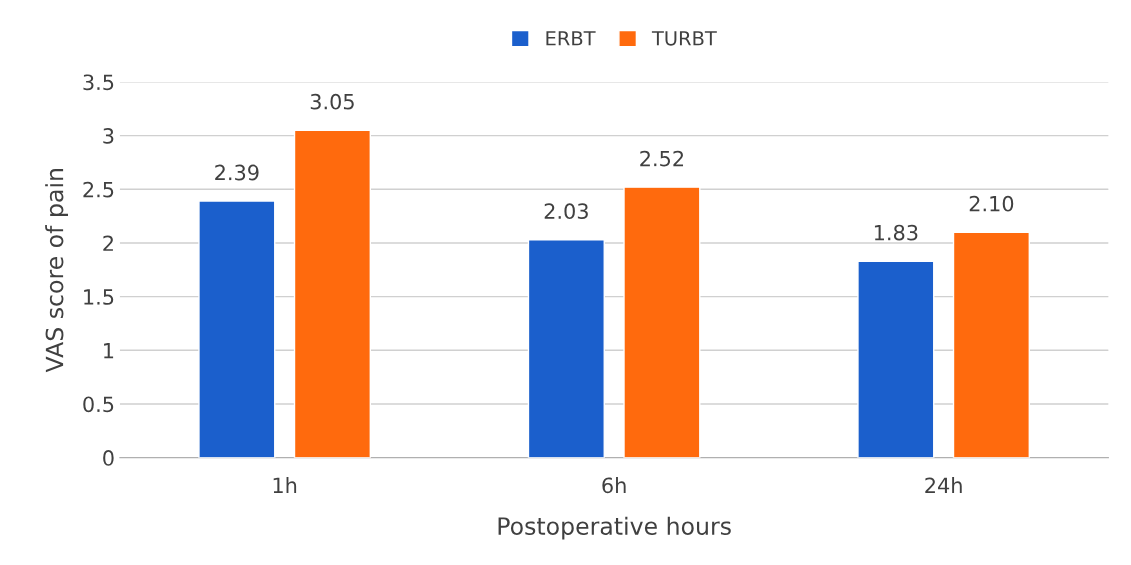 The height and width of the screenshot is (565, 1131). What do you see at coordinates (571, 38) in the screenshot?
I see `legend-label: ERBT` at bounding box center [571, 38].